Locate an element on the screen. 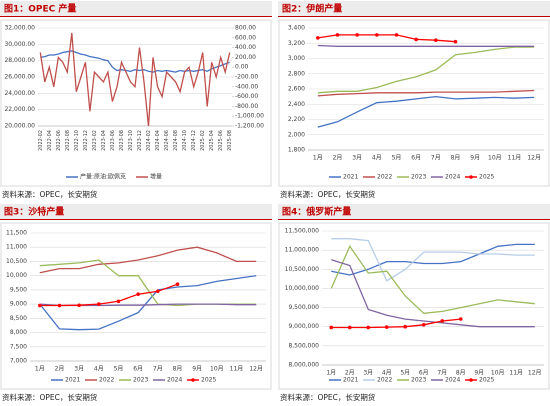 This screenshot has height=406, width=550. y-tick-label: 11,000 is located at coordinates (16, 247).